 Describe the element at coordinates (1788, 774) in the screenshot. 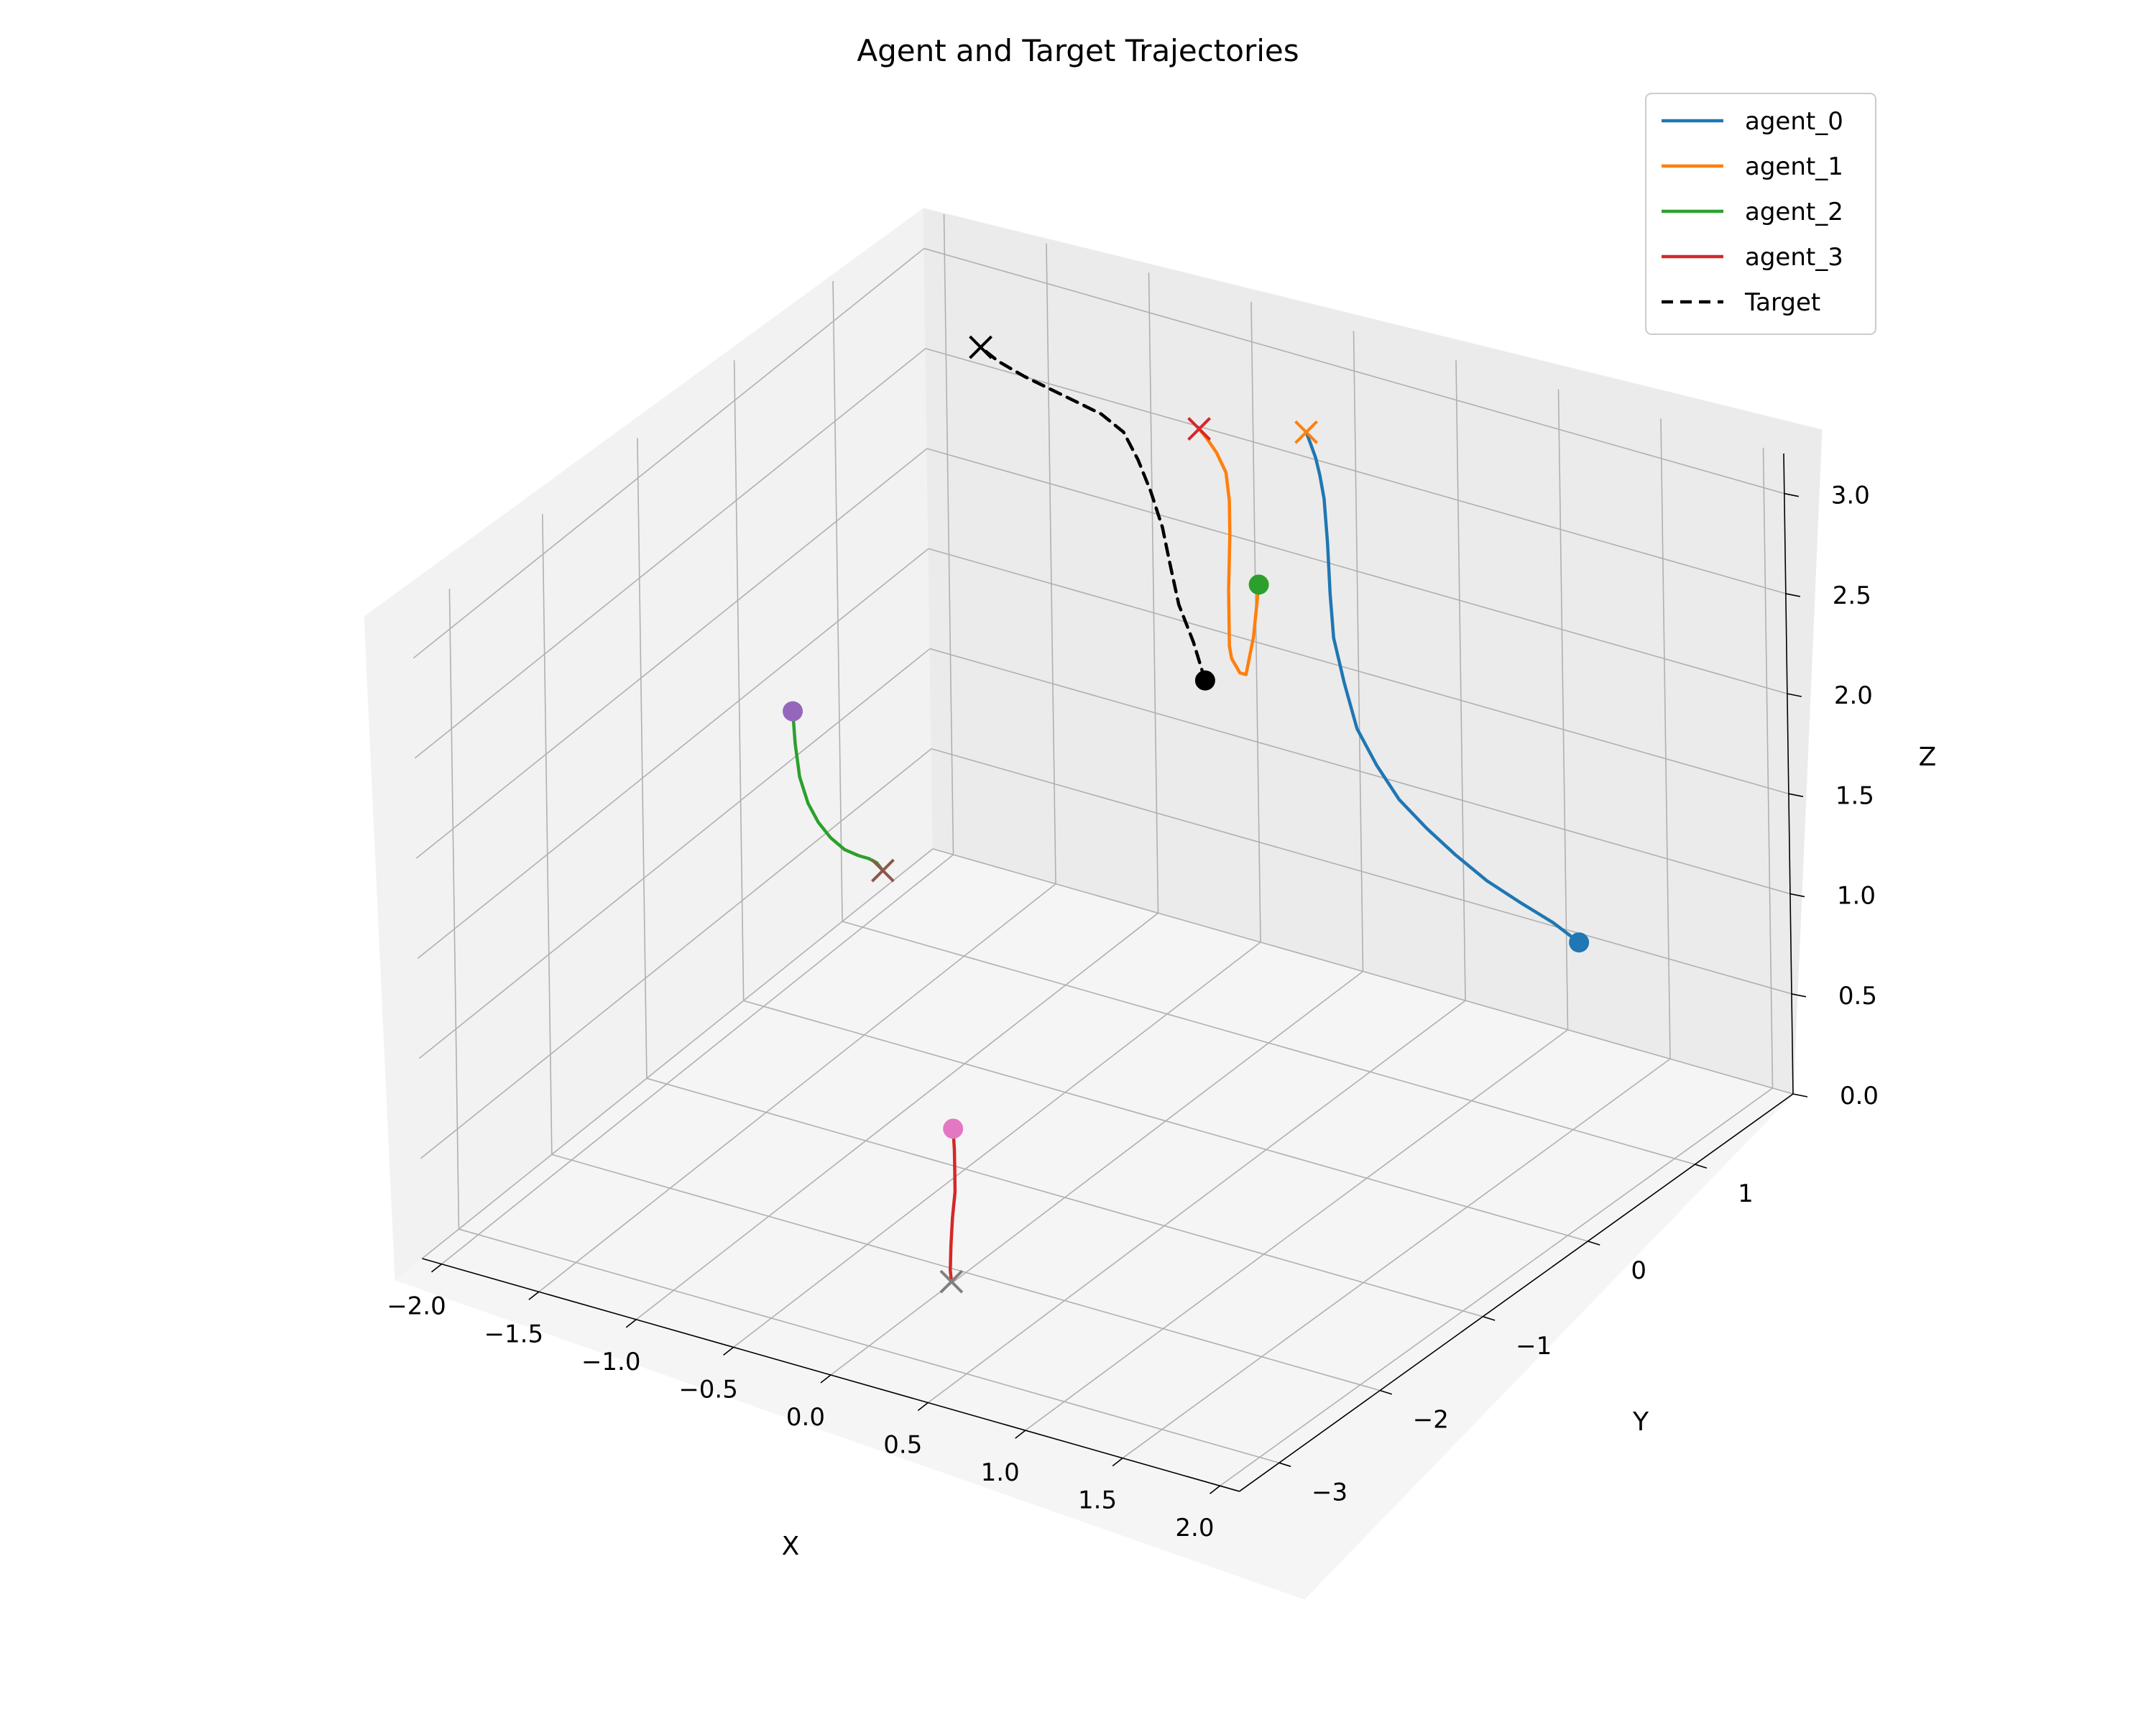

I see `z-axis-line` at that location.